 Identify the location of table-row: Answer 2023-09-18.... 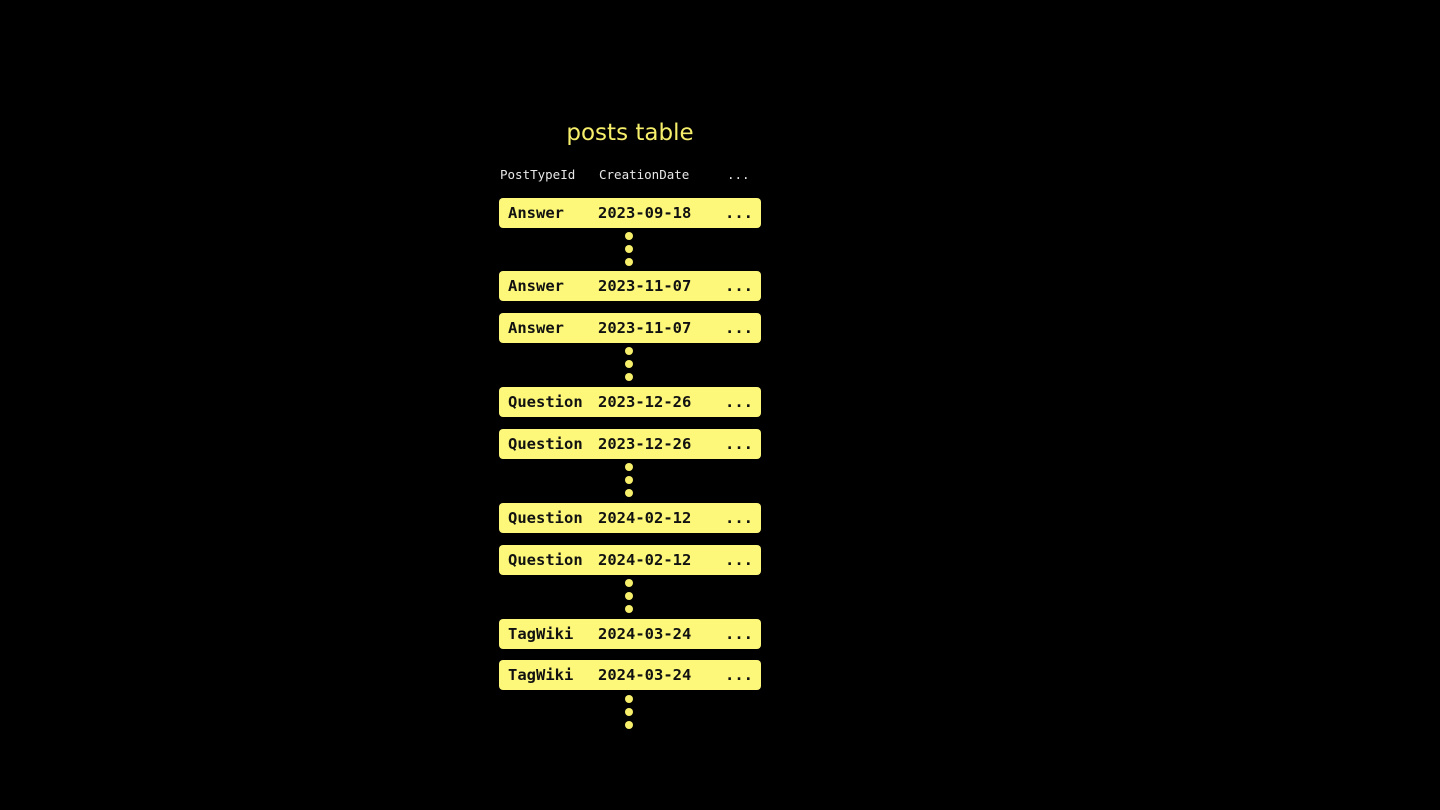
(630, 213).